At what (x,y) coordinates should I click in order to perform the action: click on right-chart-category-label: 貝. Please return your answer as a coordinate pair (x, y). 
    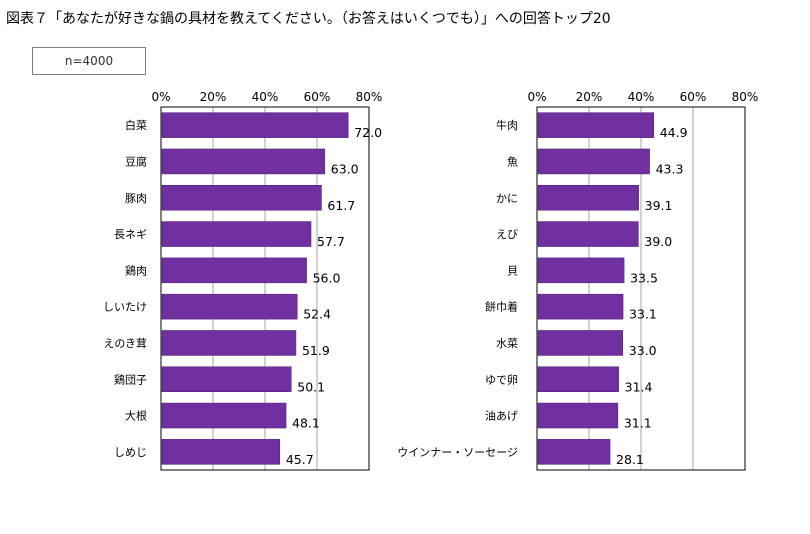
    Looking at the image, I should click on (512, 270).